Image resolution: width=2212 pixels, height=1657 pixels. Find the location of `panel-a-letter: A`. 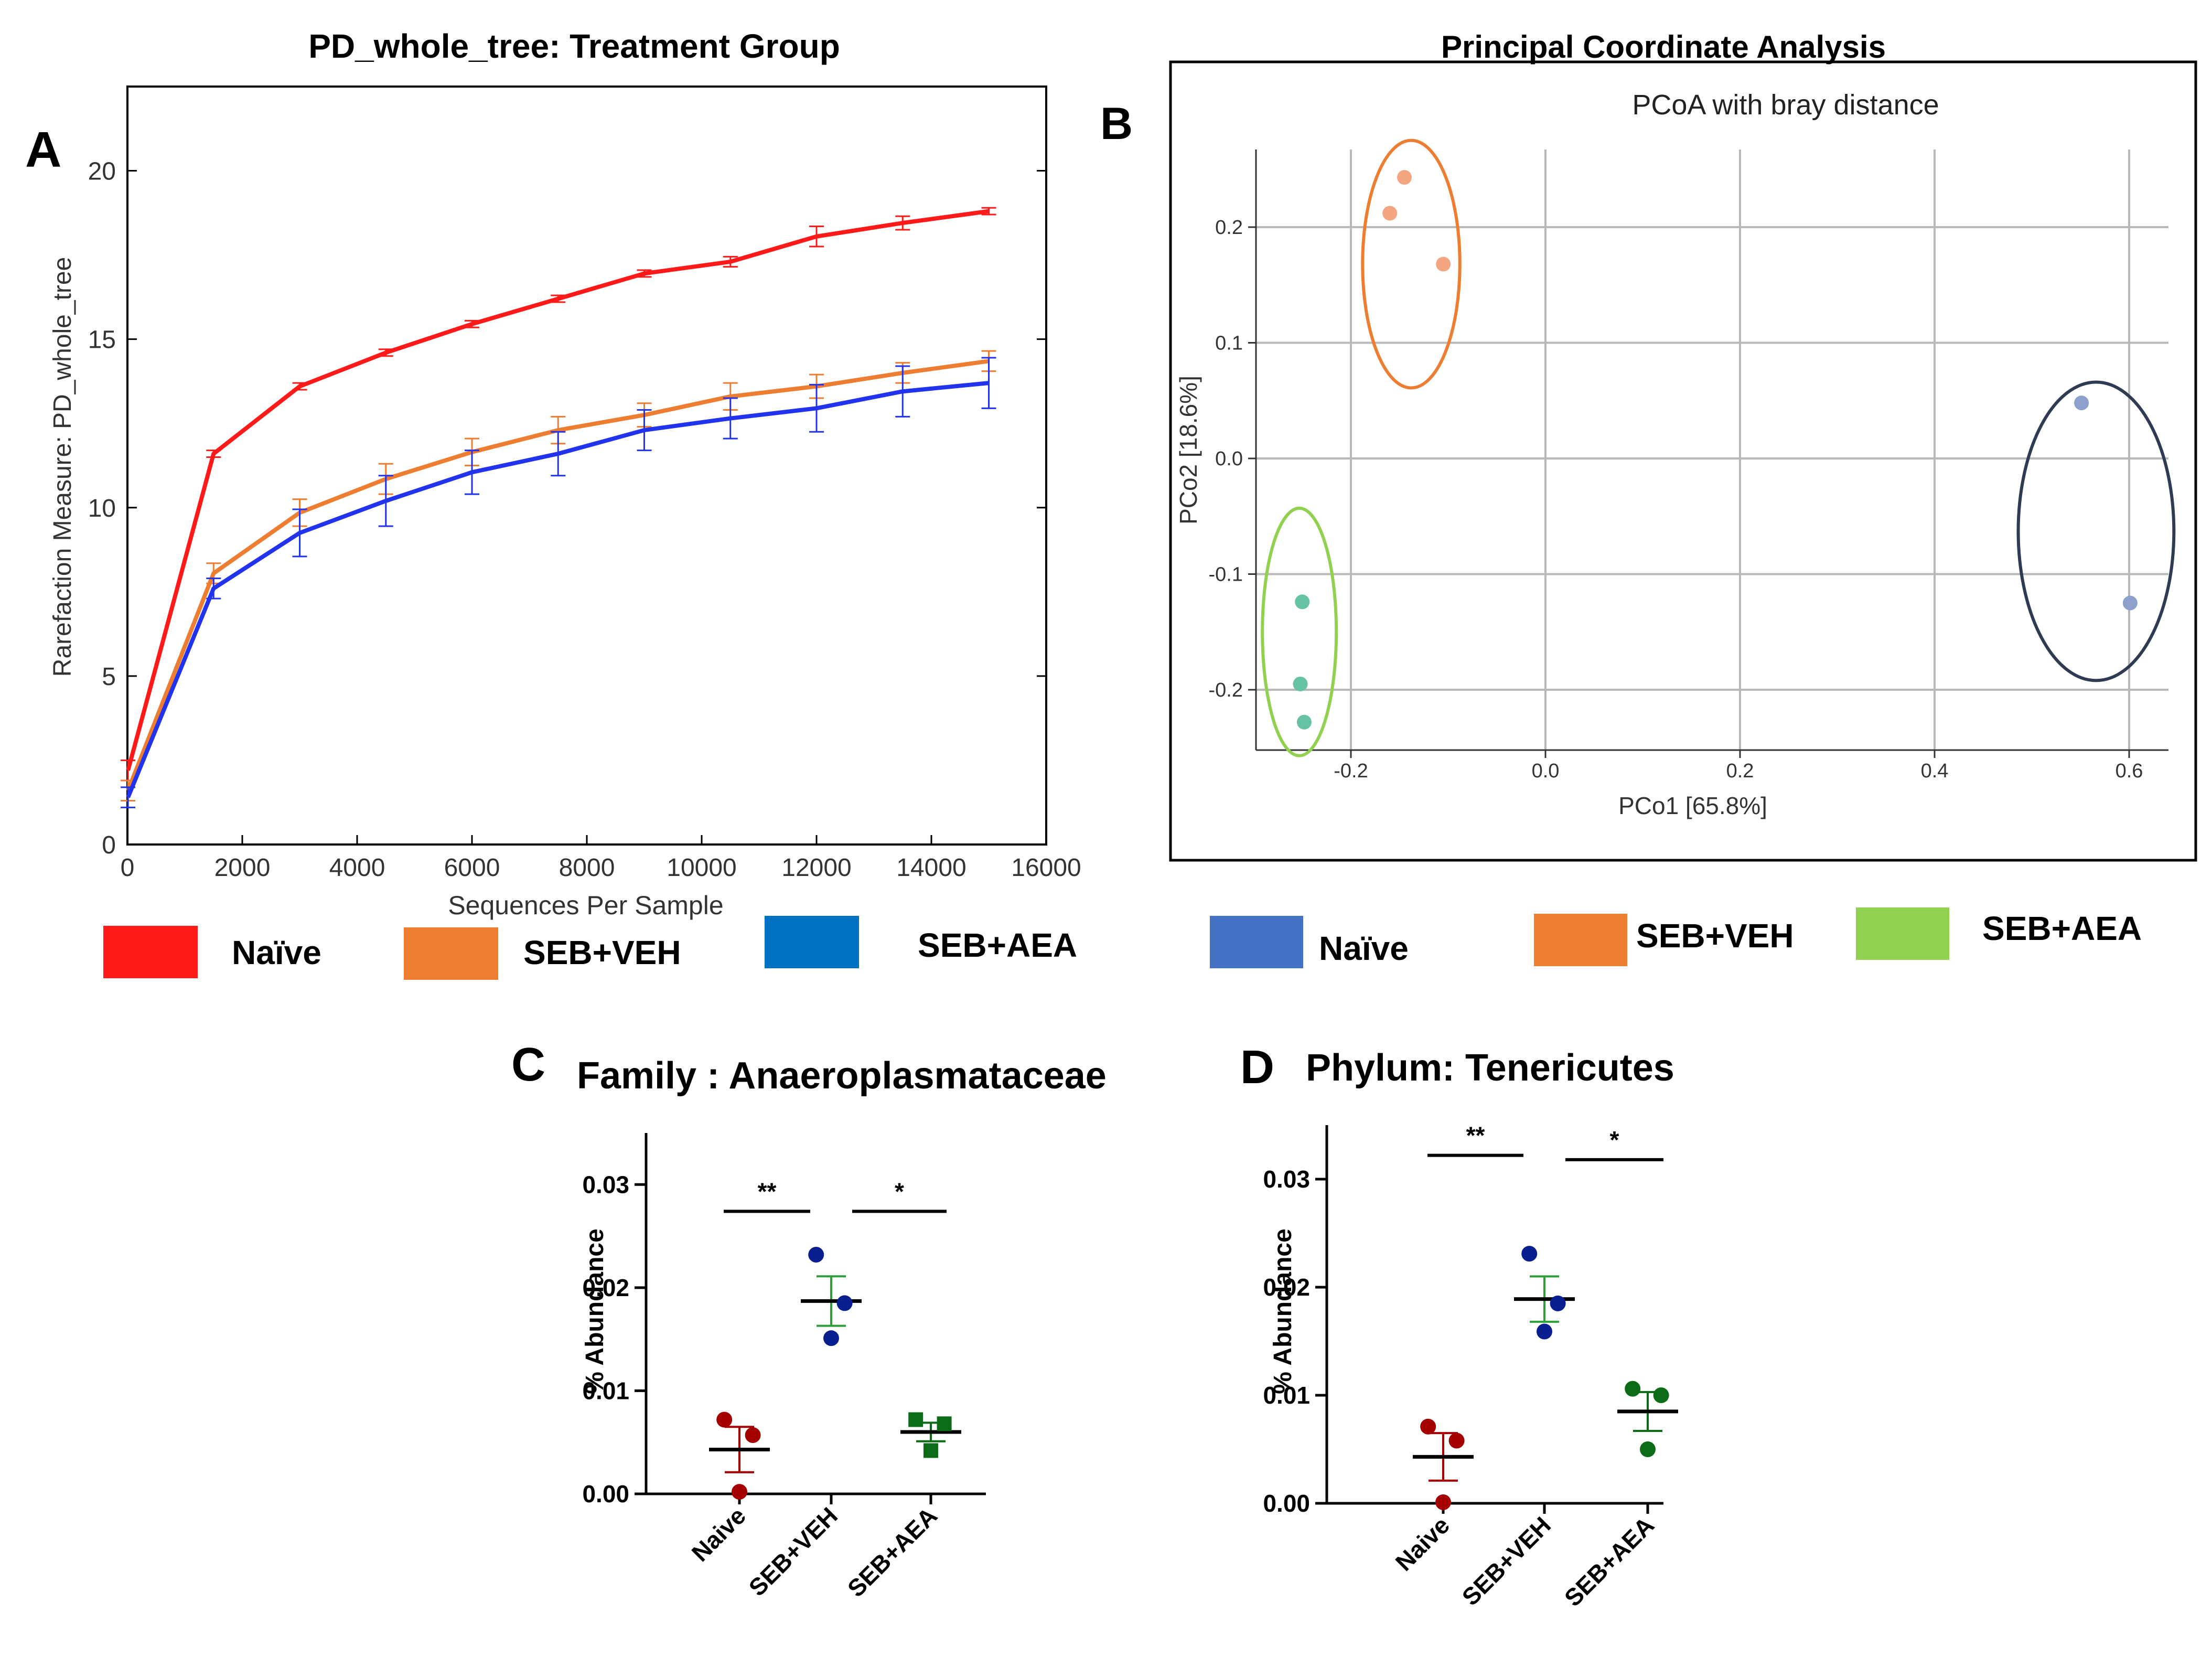

panel-a-letter: A is located at coordinates (43, 150).